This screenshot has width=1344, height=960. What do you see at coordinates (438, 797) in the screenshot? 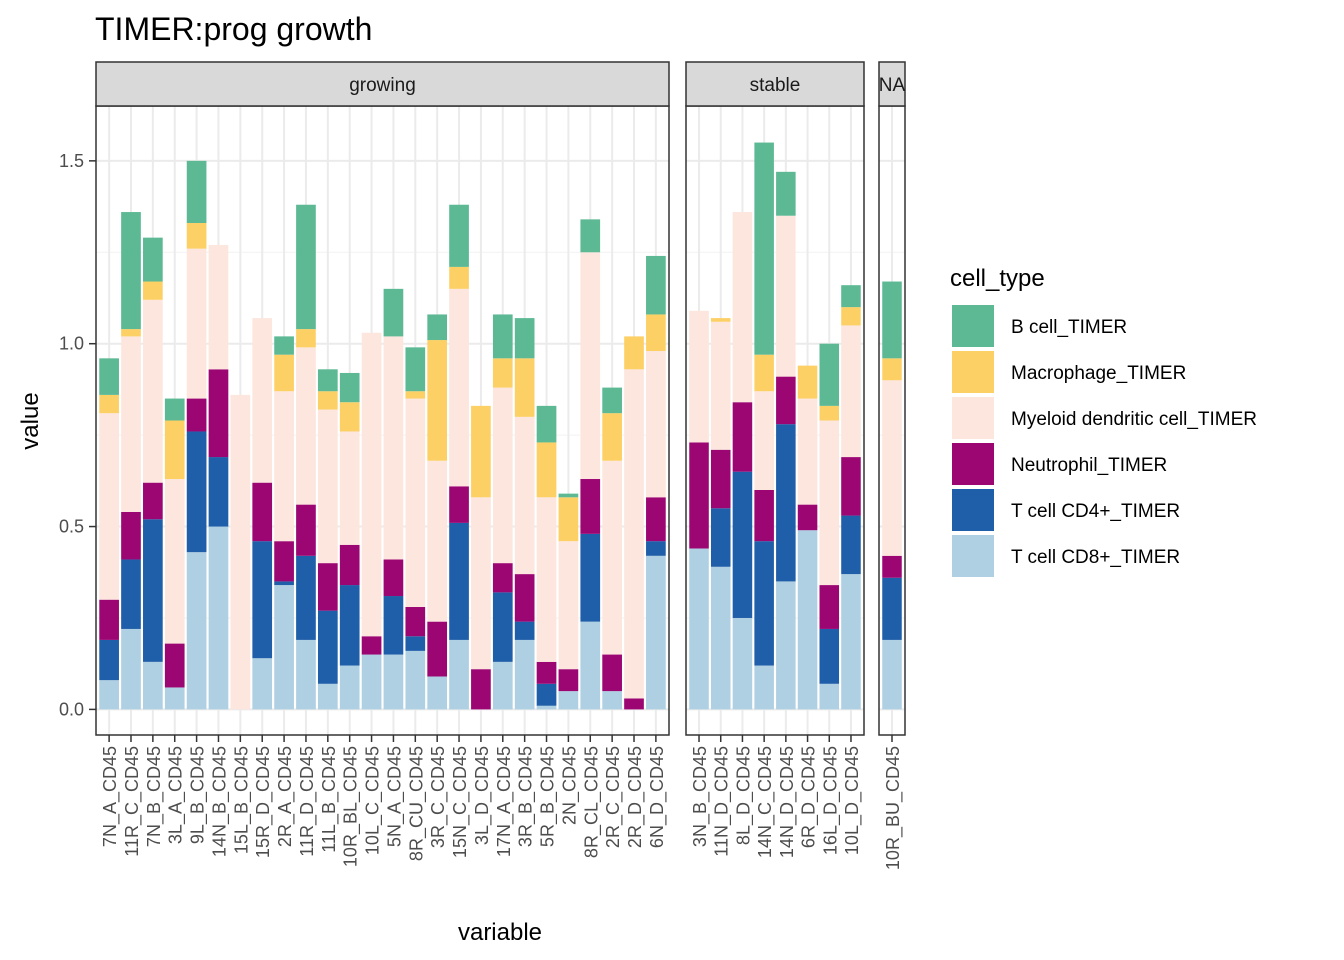
I see `x-tick-label: 3R_C_CD45` at bounding box center [438, 797].